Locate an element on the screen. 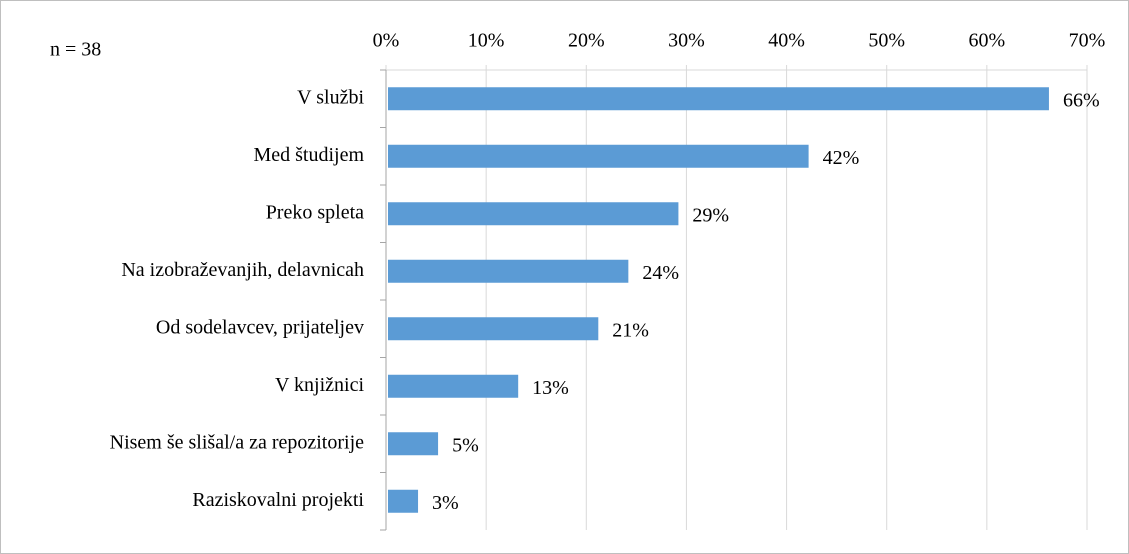 The image size is (1129, 554). x-tick-label: 40% is located at coordinates (786, 41).